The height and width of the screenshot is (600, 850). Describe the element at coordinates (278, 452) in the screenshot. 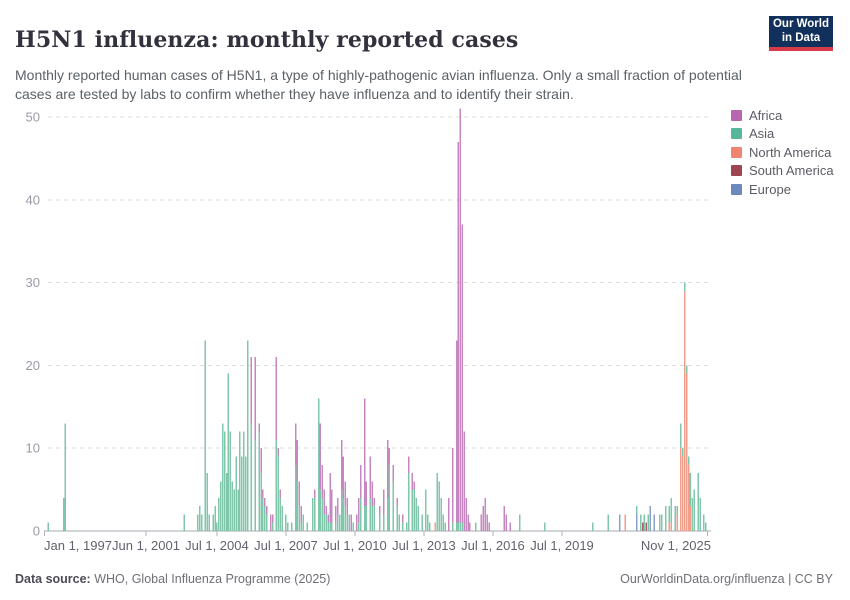

I see `bar-africa-m122` at that location.